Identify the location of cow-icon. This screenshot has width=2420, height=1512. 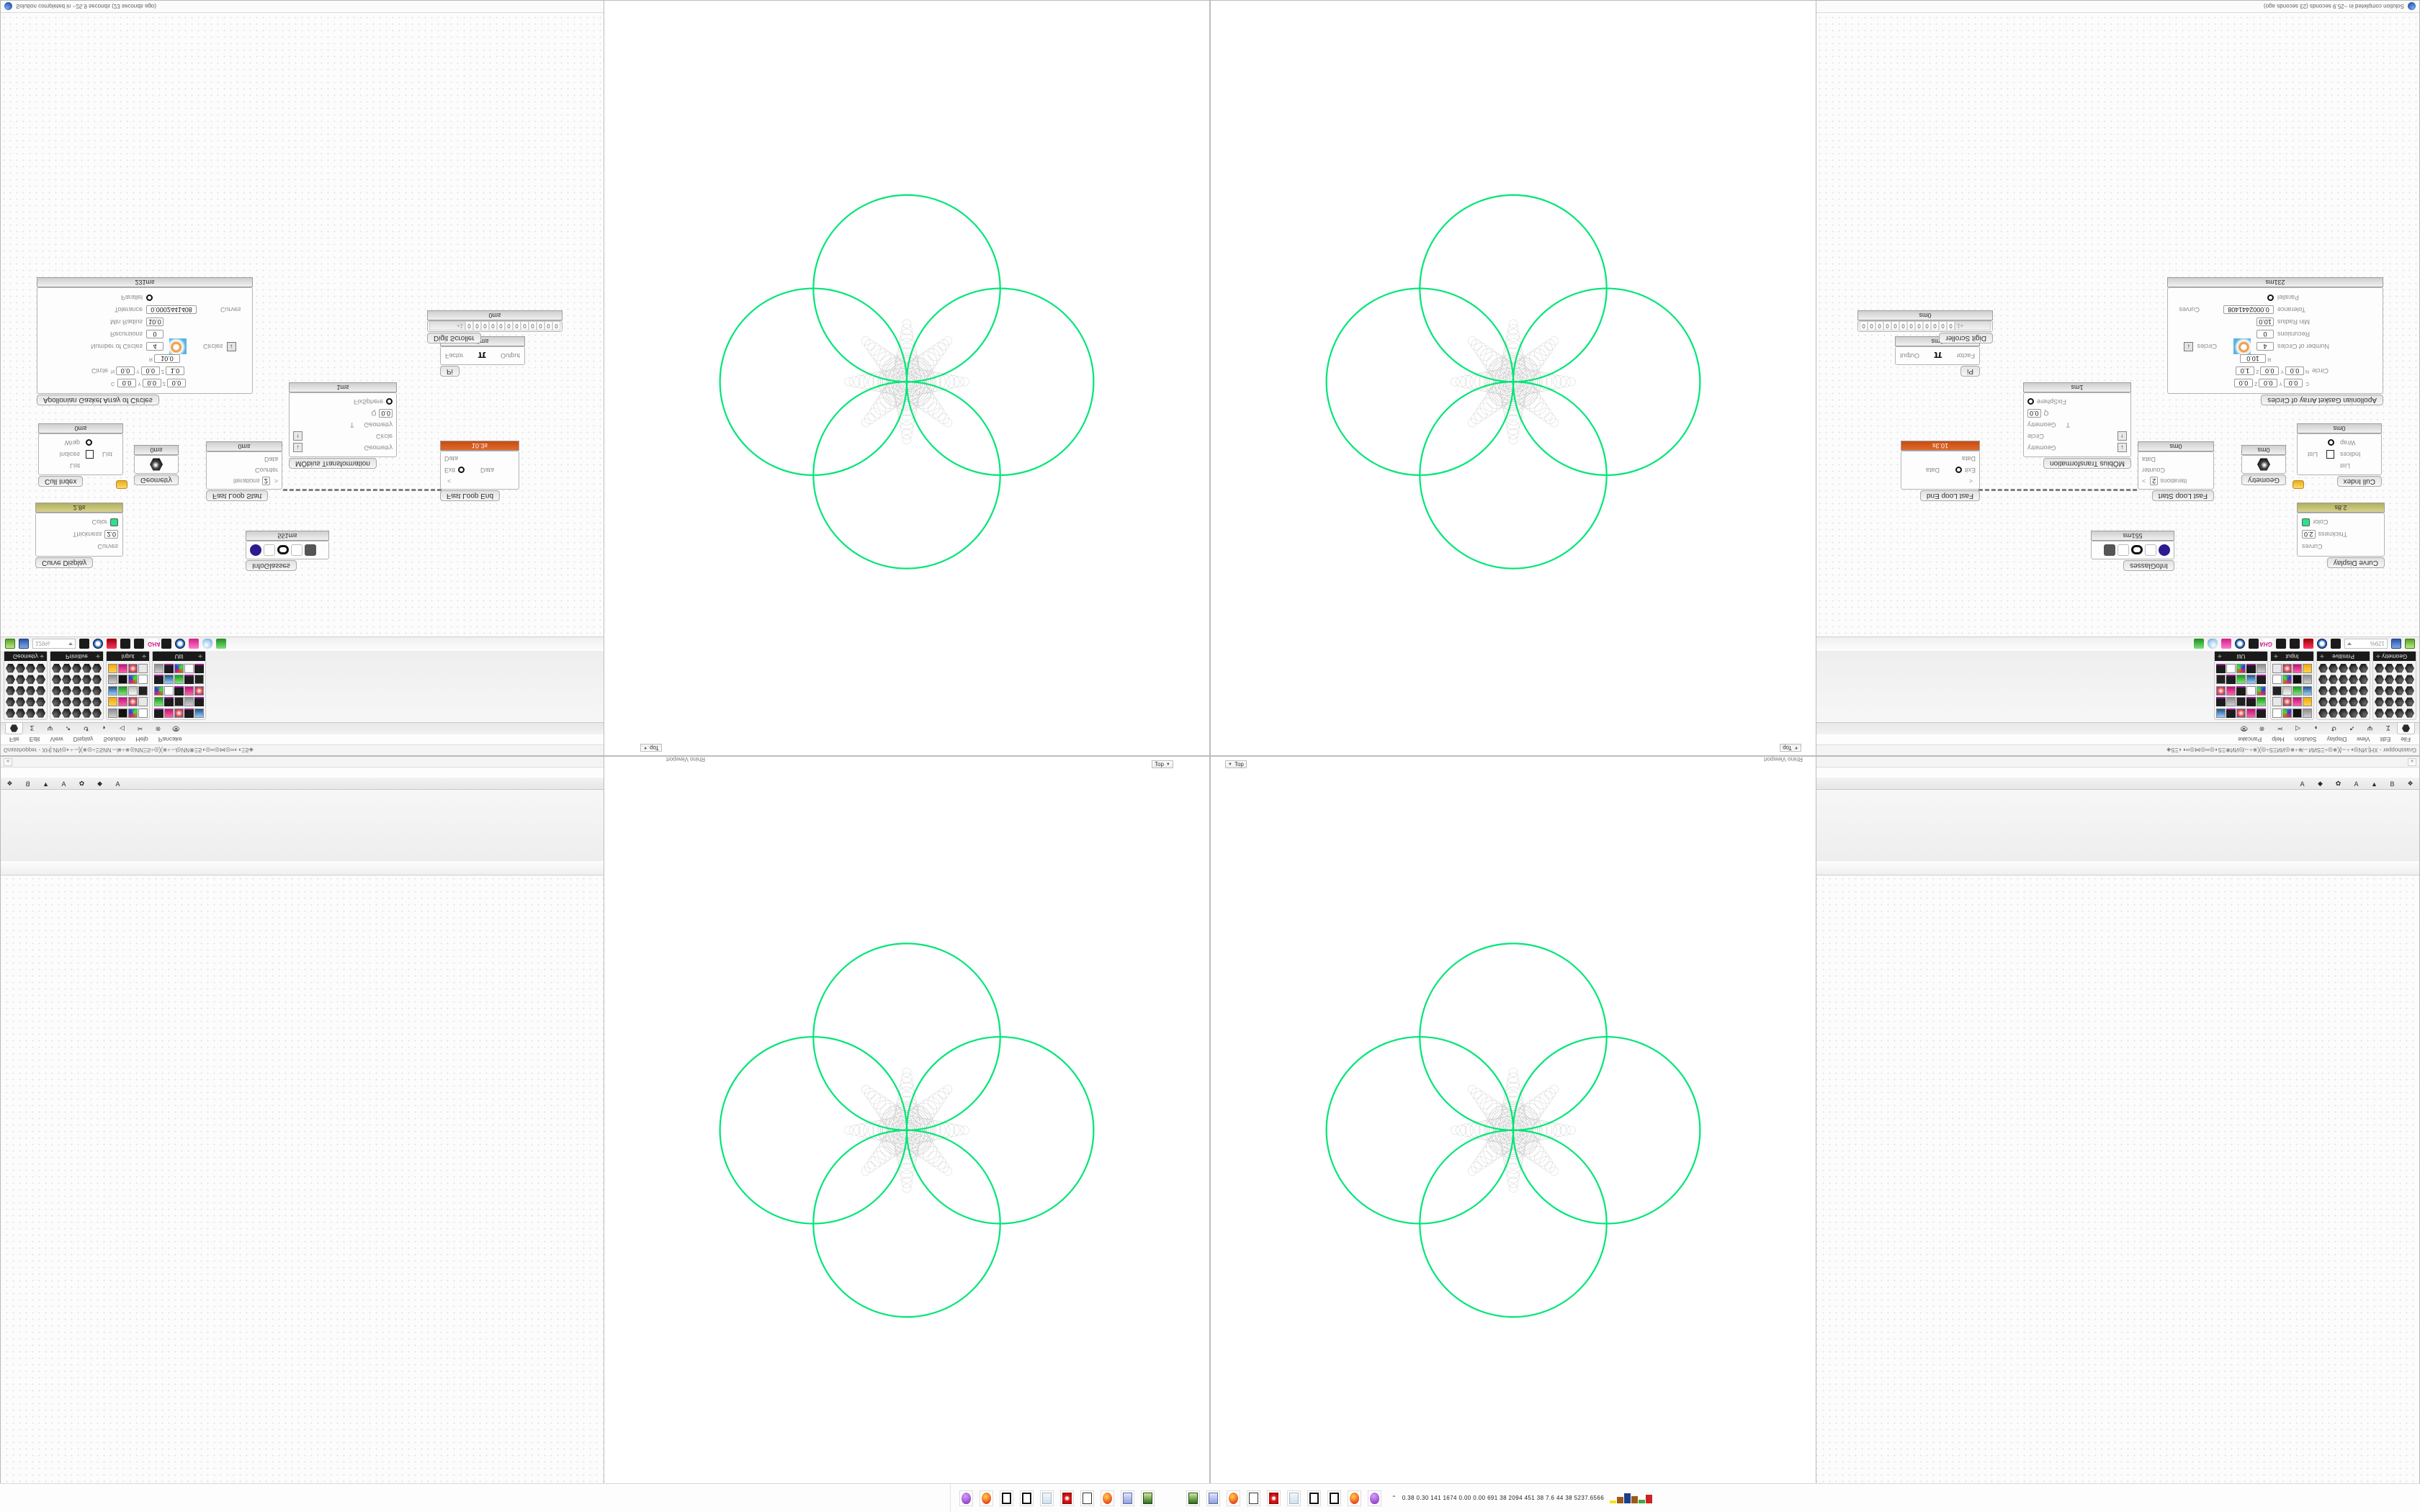
(1253, 1498).